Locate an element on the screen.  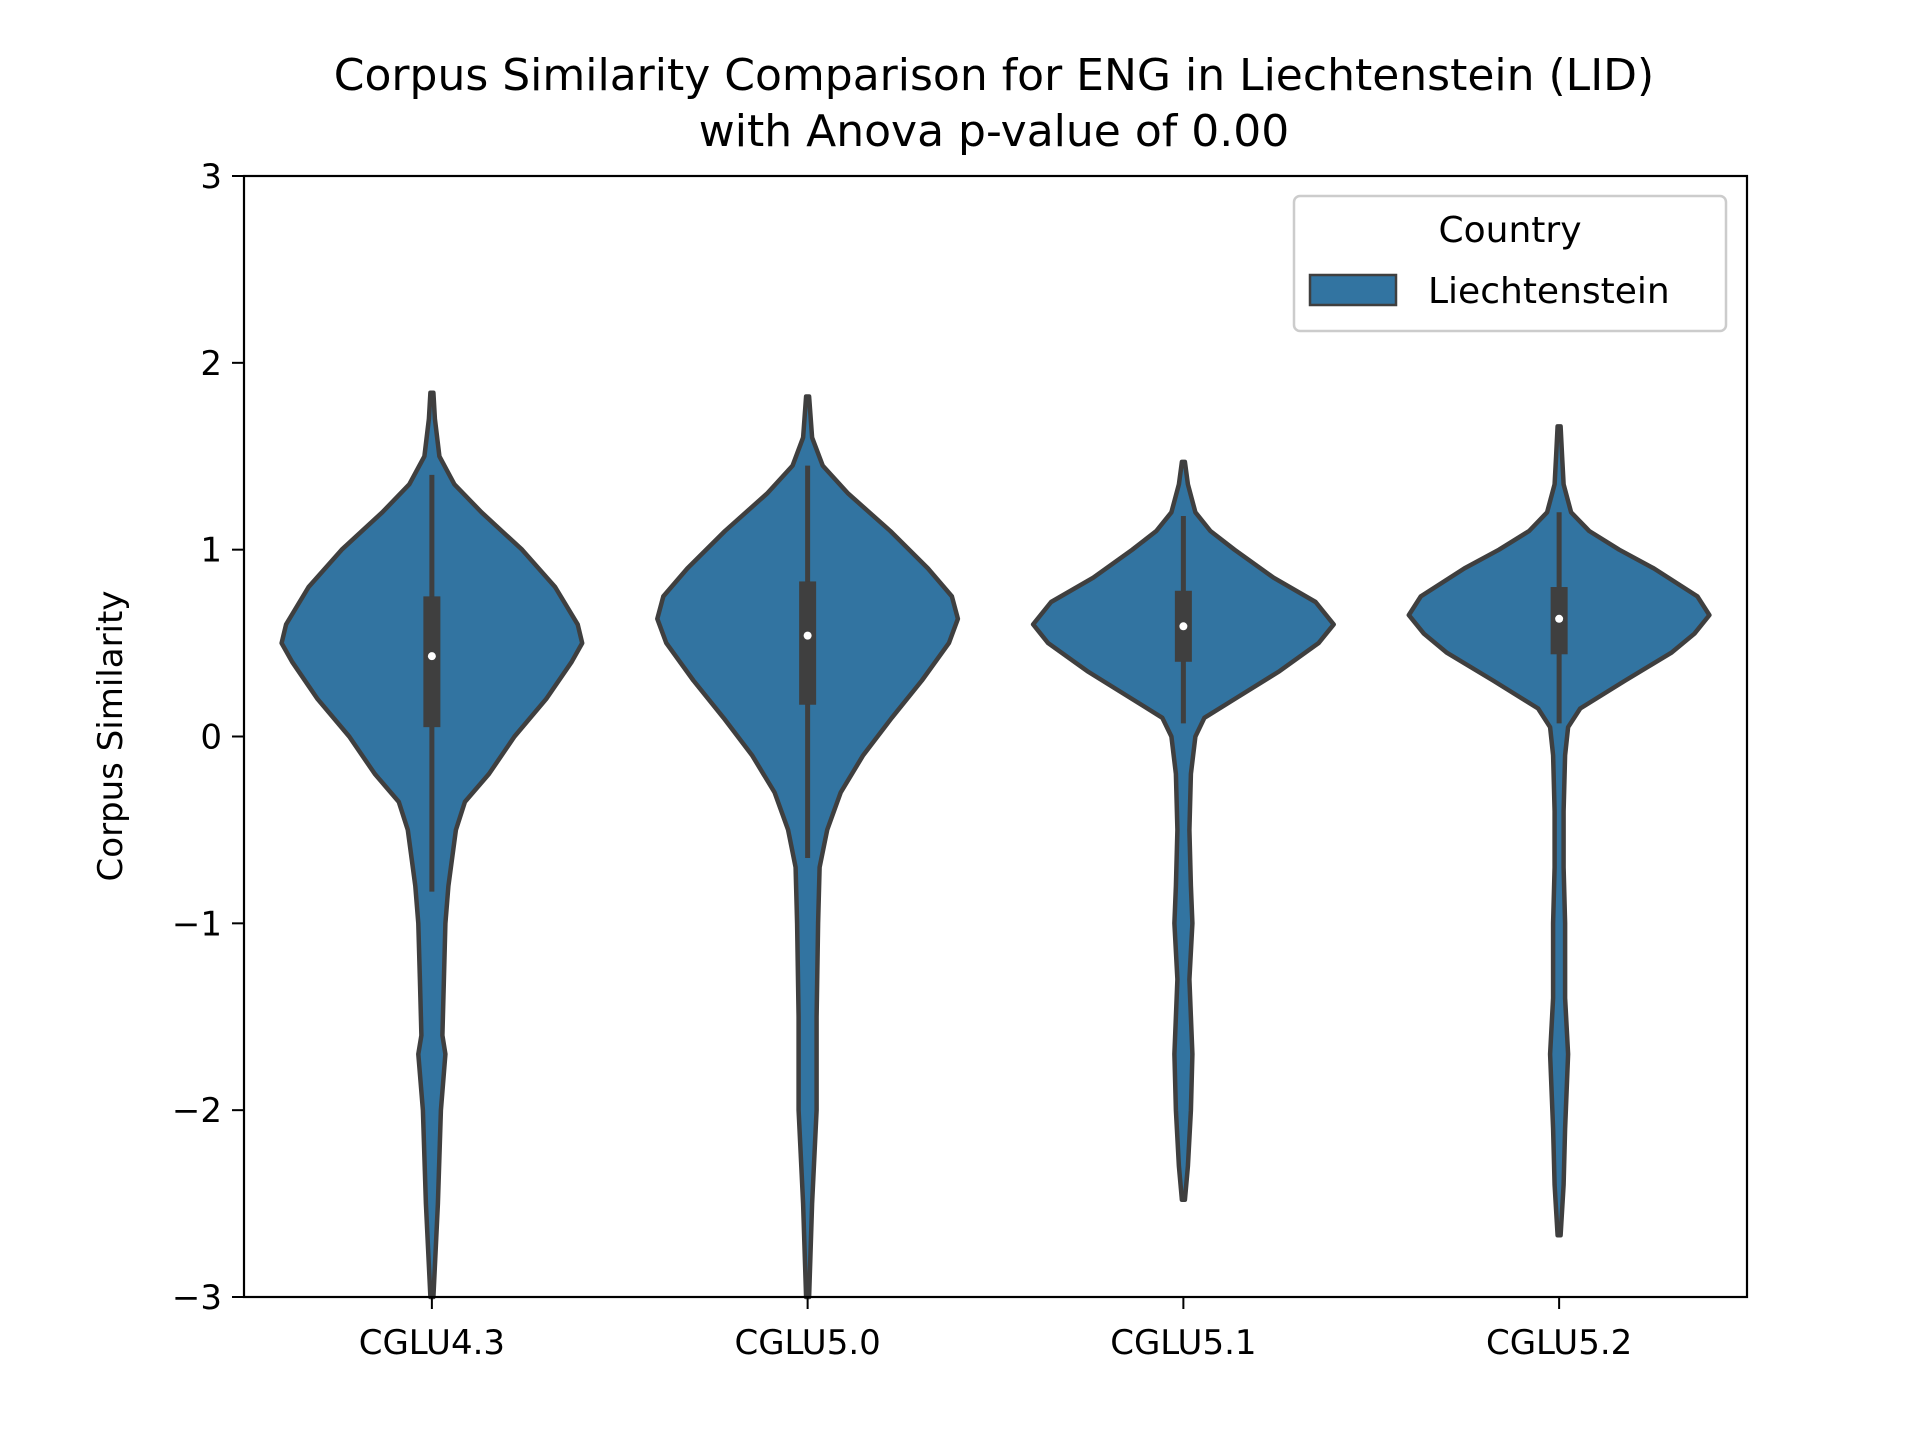
x-tick-label: CGLU5.1 is located at coordinates (1183, 1343).